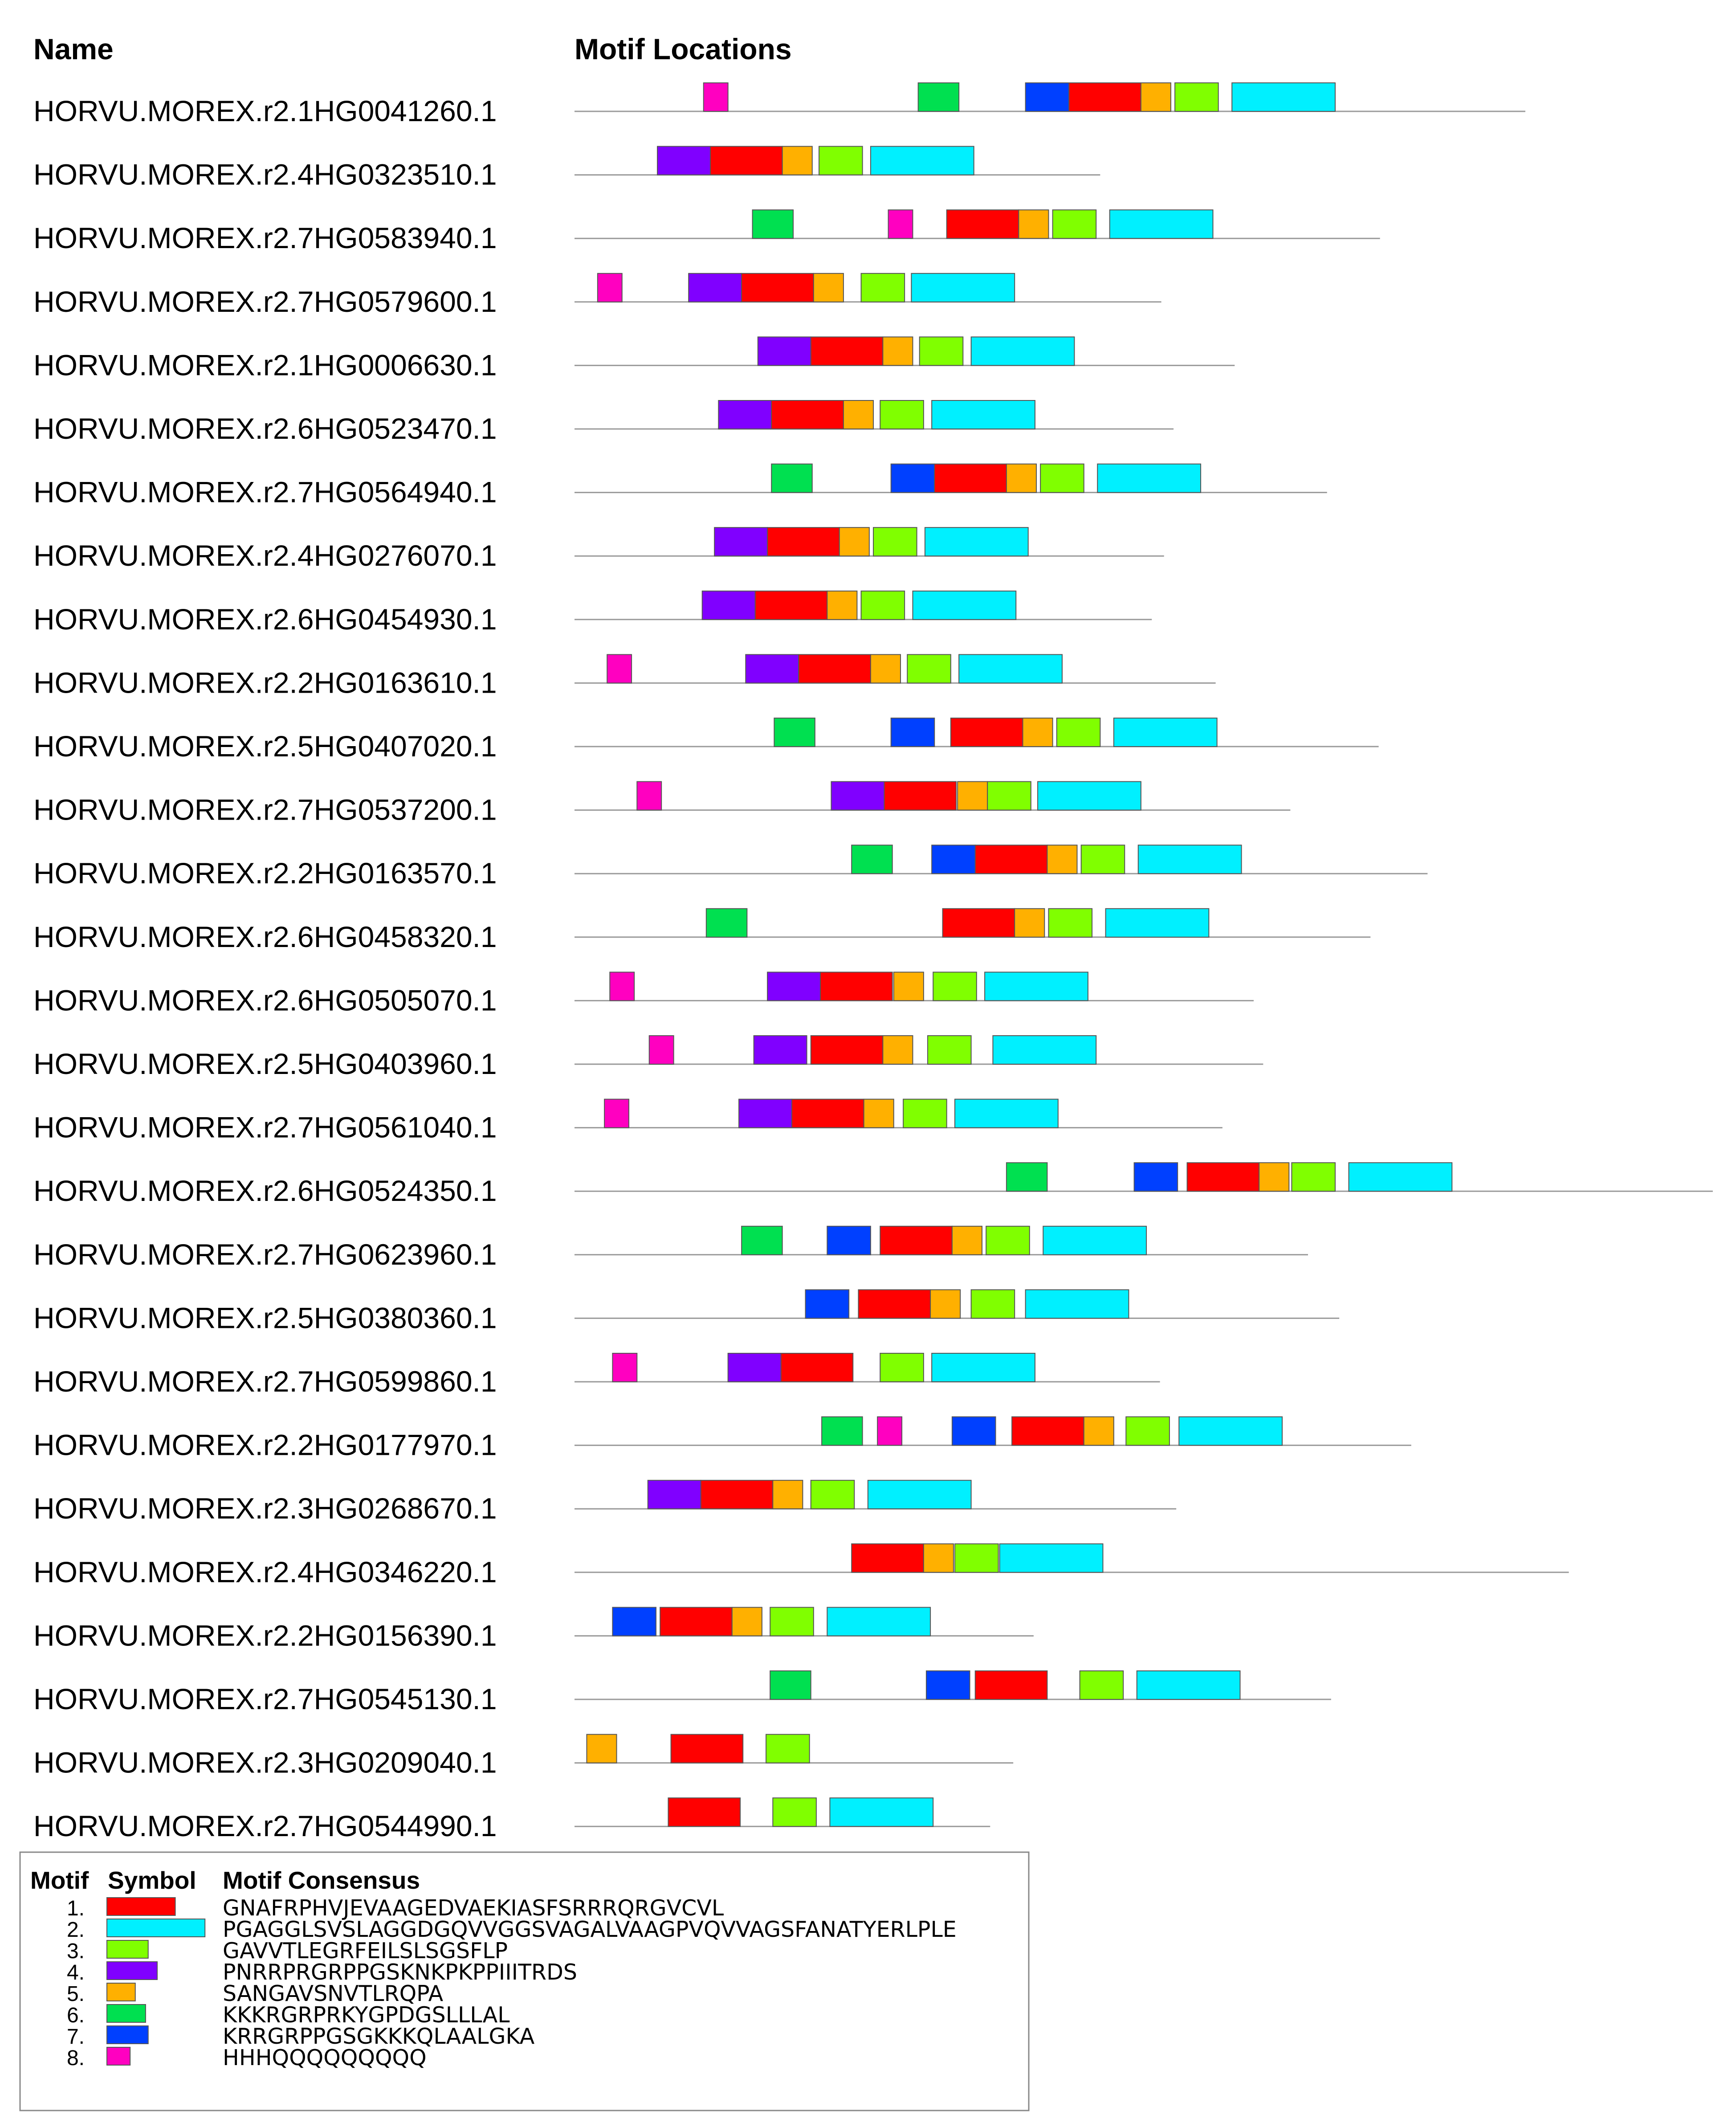 The height and width of the screenshot is (2123, 1736). I want to click on sequence-row: HORVU.MOREX.r2.7HG0623960.1, so click(670, 1248).